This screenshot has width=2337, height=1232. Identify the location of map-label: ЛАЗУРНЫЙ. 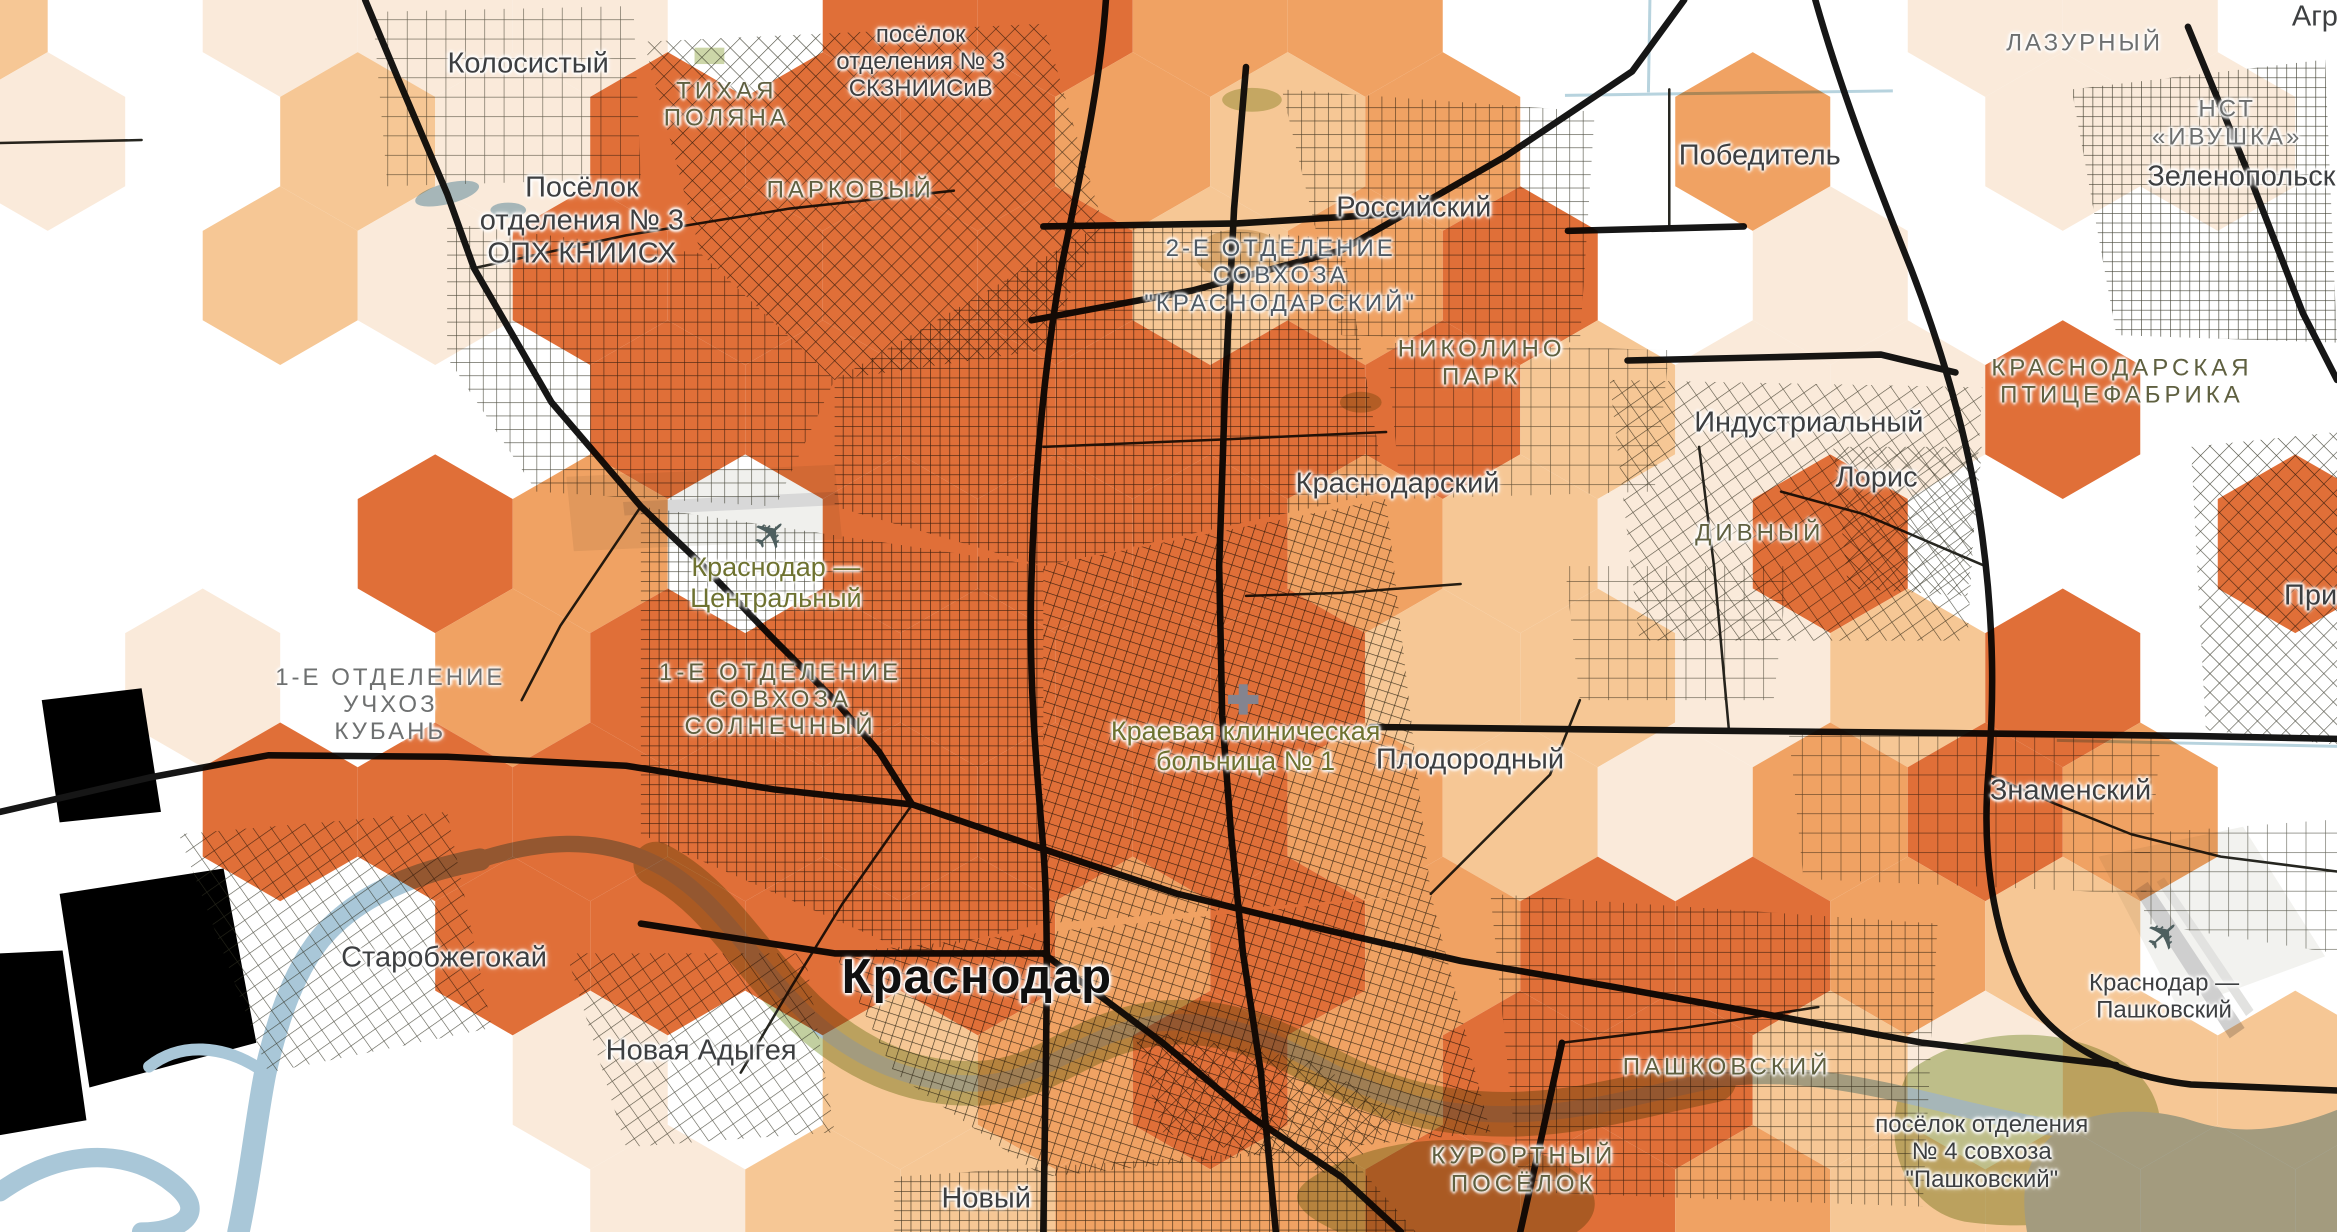
(2084, 43).